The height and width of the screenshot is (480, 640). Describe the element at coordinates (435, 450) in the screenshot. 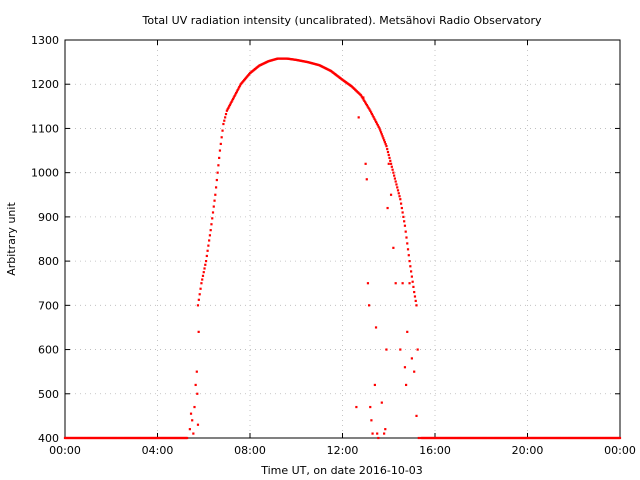

I see `x-tick-label: 16:00` at that location.